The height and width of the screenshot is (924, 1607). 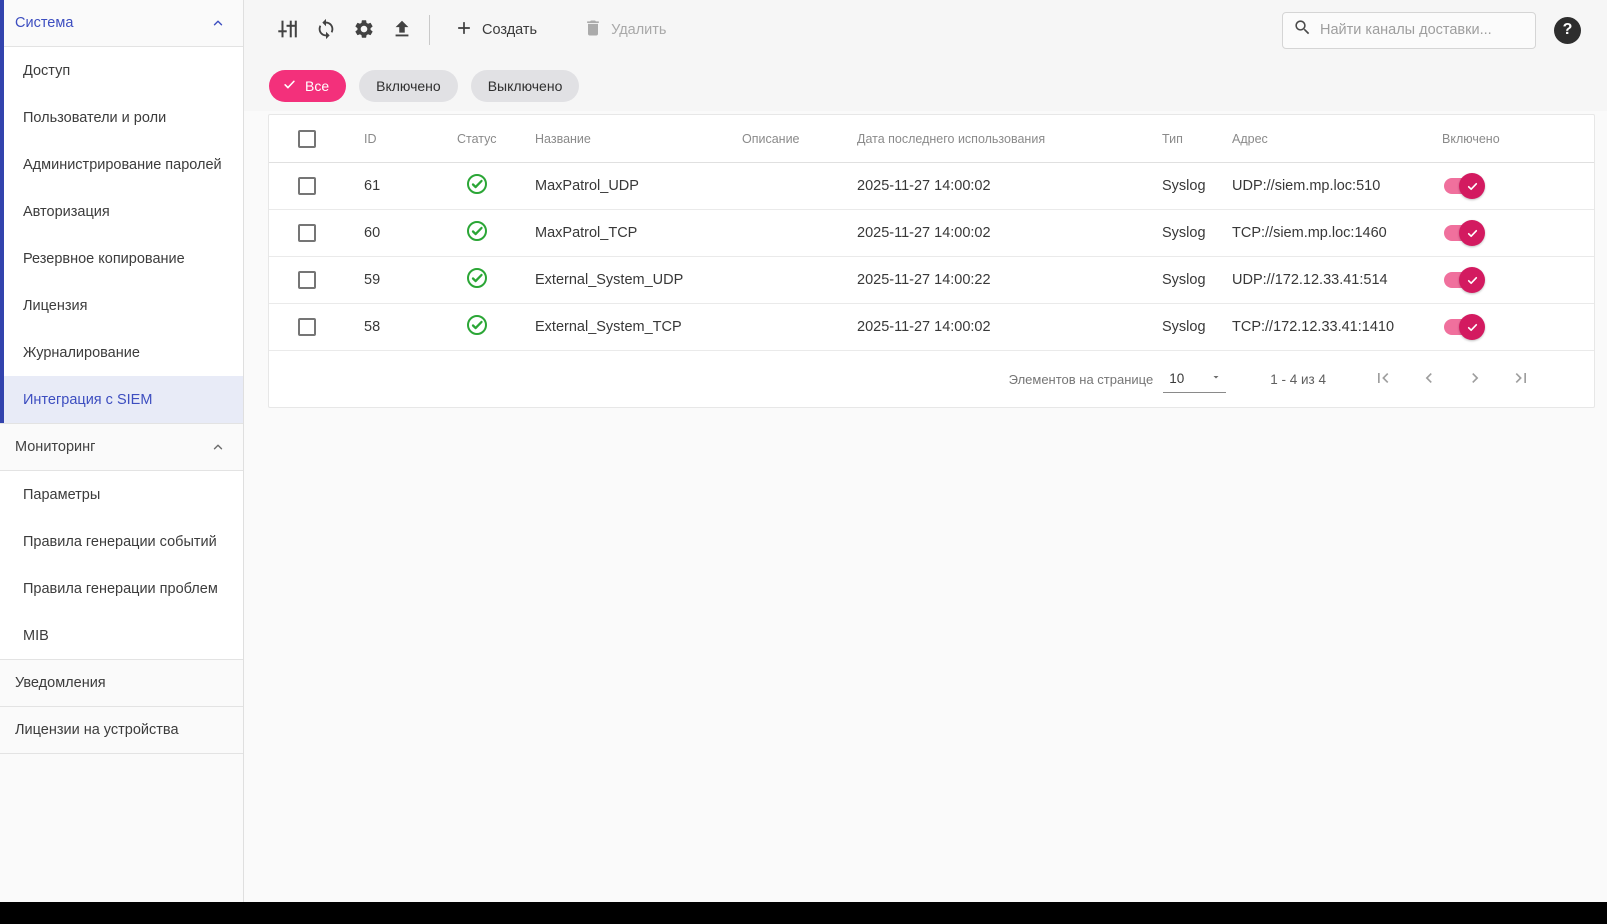 I want to click on previous-page-button, so click(x=1429, y=379).